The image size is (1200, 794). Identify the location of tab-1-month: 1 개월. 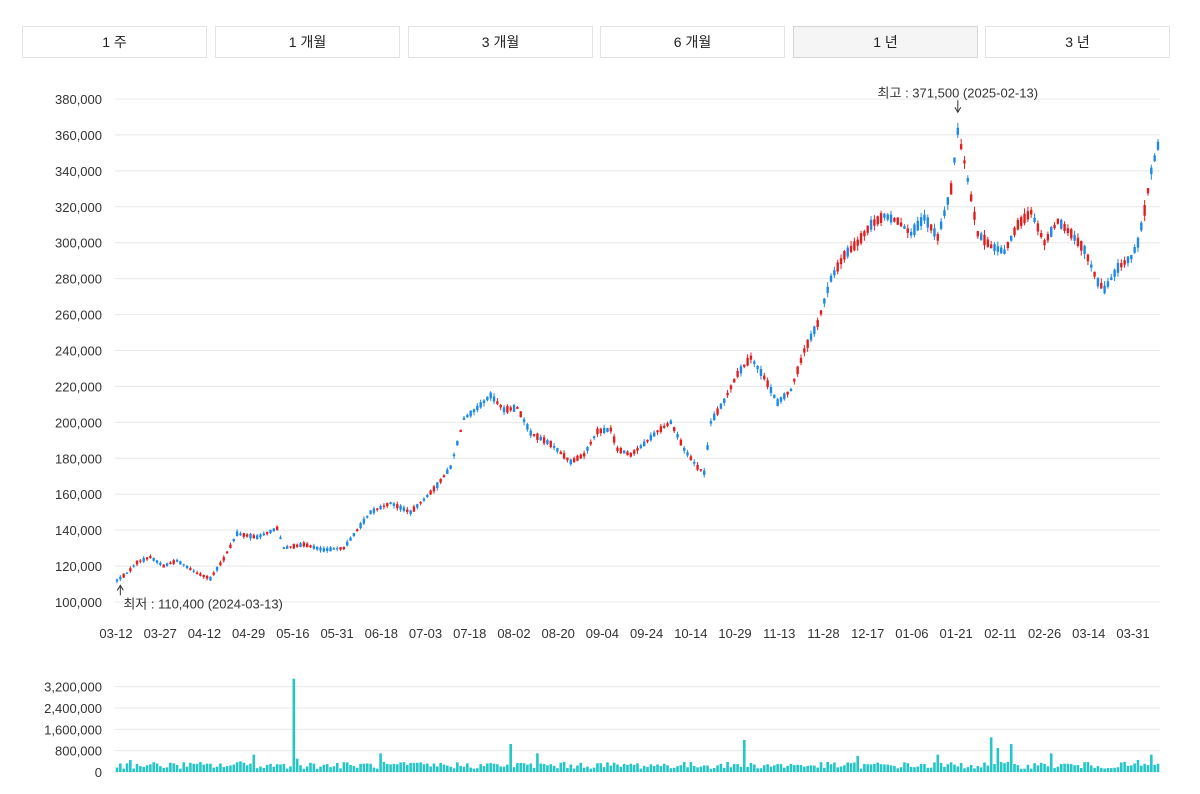
(307, 42).